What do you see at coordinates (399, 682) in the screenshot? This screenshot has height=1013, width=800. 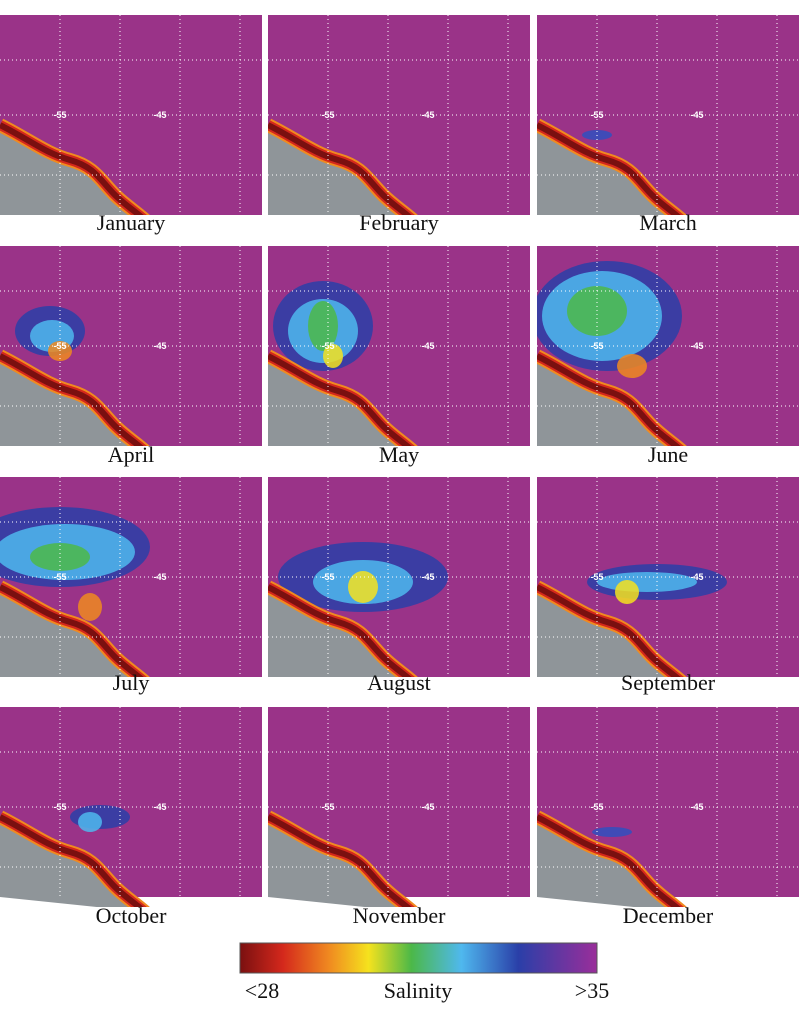 I see `month-label: August` at bounding box center [399, 682].